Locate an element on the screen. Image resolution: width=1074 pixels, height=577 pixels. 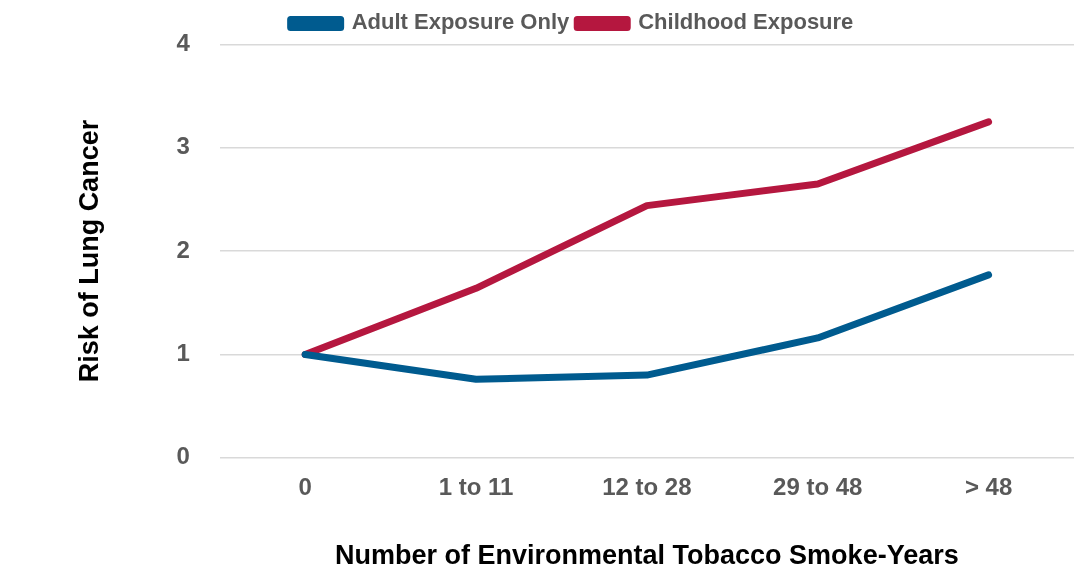
x-tick-label: 29 to 48 is located at coordinates (818, 486).